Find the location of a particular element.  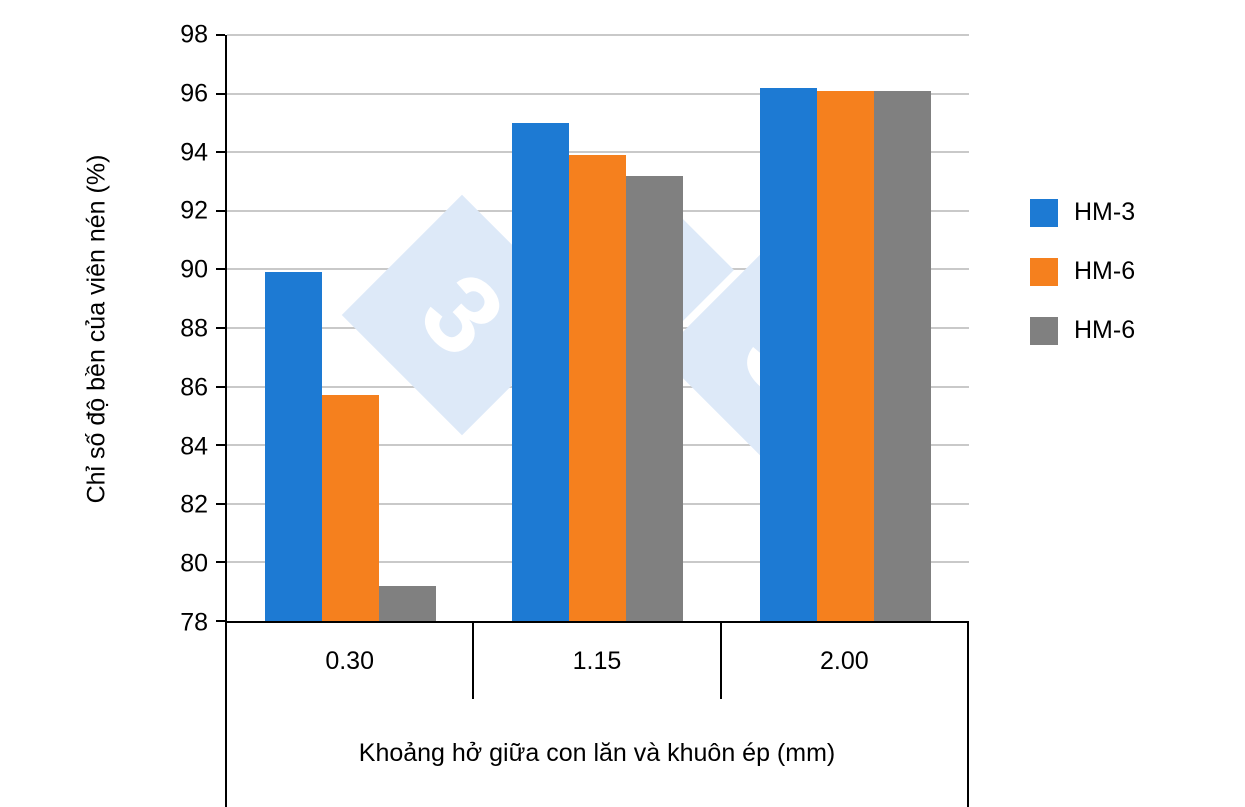

bar-group-2.00 is located at coordinates (845, 328).